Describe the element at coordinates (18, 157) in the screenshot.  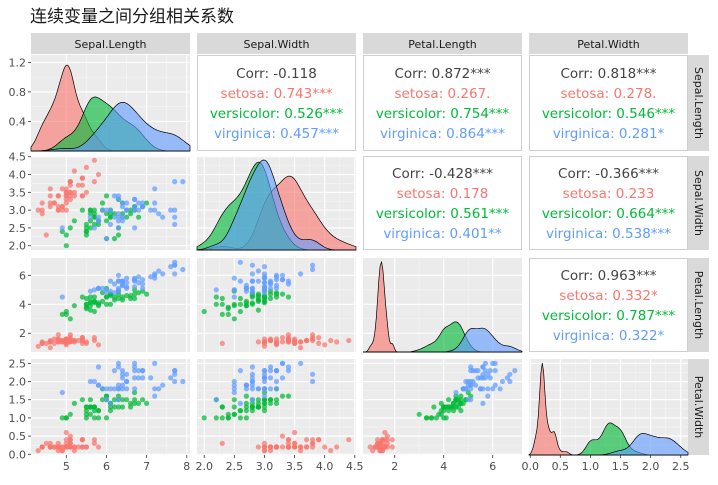
I see `y-tick-label: 4.5` at that location.